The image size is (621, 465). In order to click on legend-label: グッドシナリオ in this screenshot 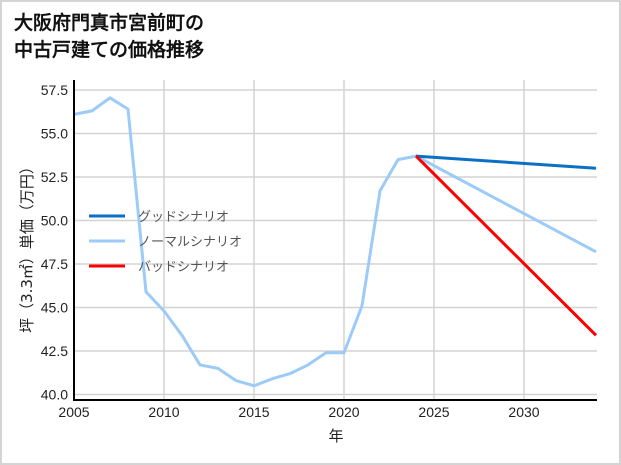, I will do `click(183, 217)`.